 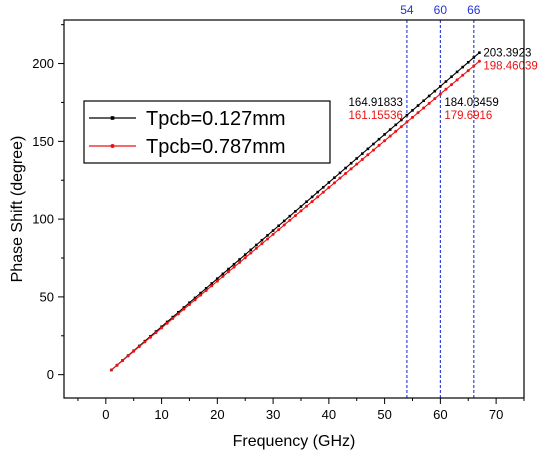 I want to click on y-axis-label: Phase Shift (degree), so click(x=17, y=209).